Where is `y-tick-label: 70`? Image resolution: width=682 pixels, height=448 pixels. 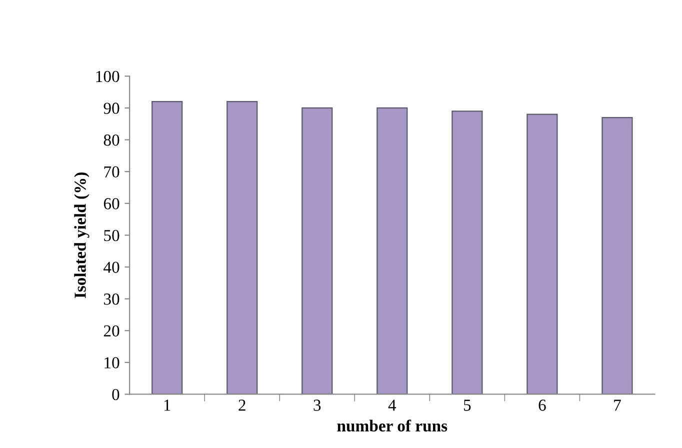
y-tick-label: 70 is located at coordinates (112, 172).